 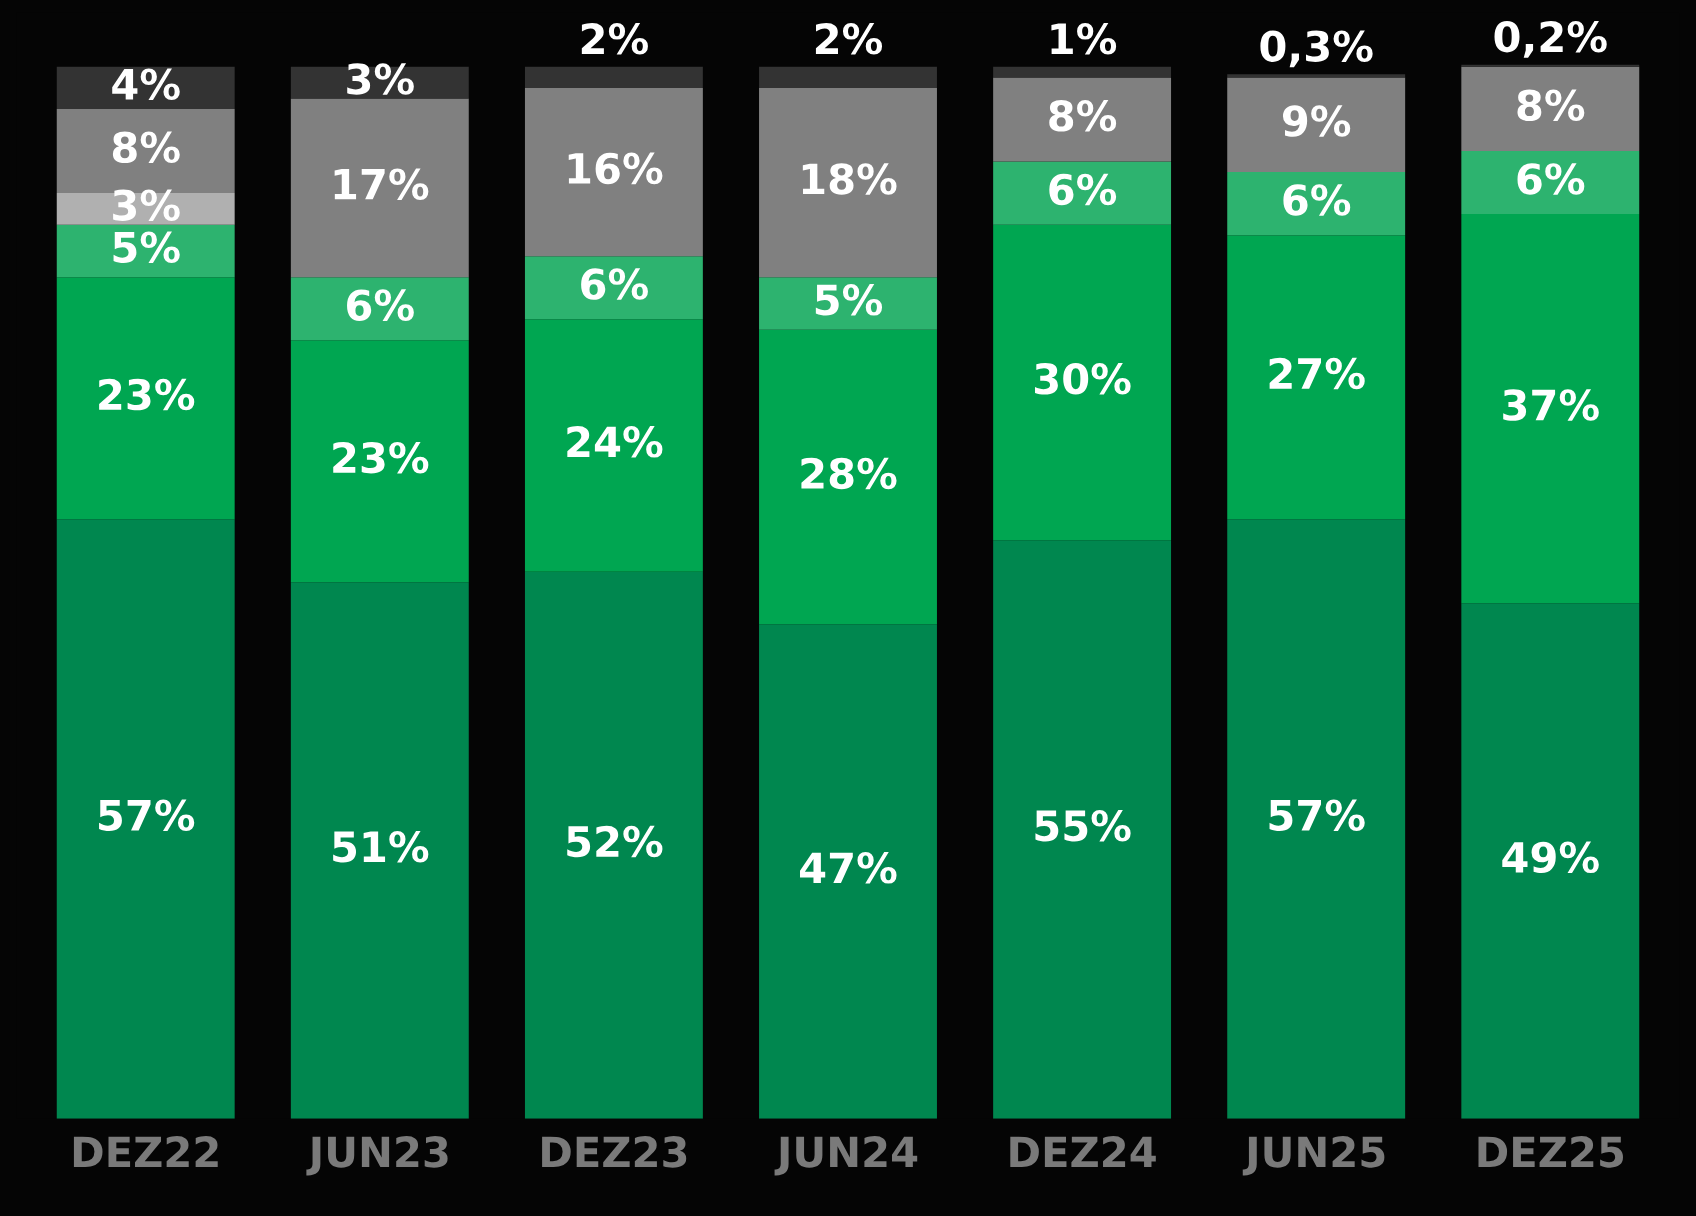 What do you see at coordinates (1550, 1152) in the screenshot?
I see `x-tick-label: DEZ25` at bounding box center [1550, 1152].